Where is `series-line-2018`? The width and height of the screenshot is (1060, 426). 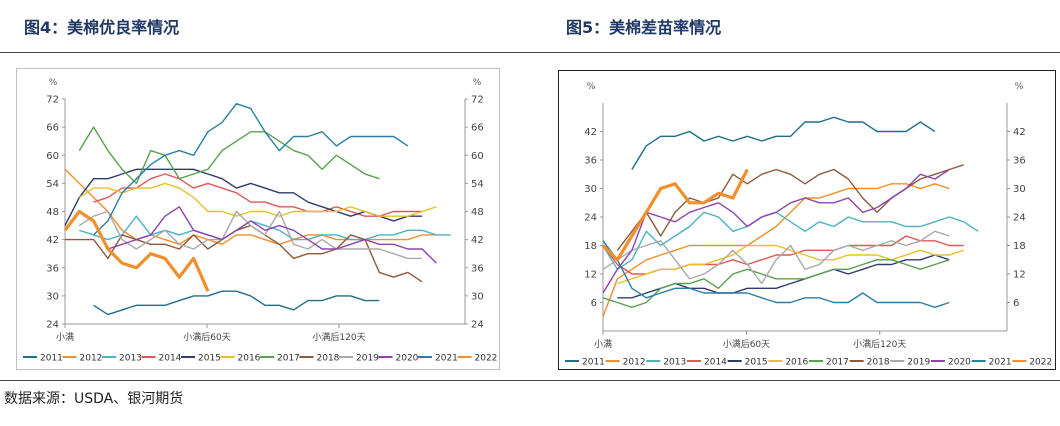
series-line-2018 is located at coordinates (244, 253).